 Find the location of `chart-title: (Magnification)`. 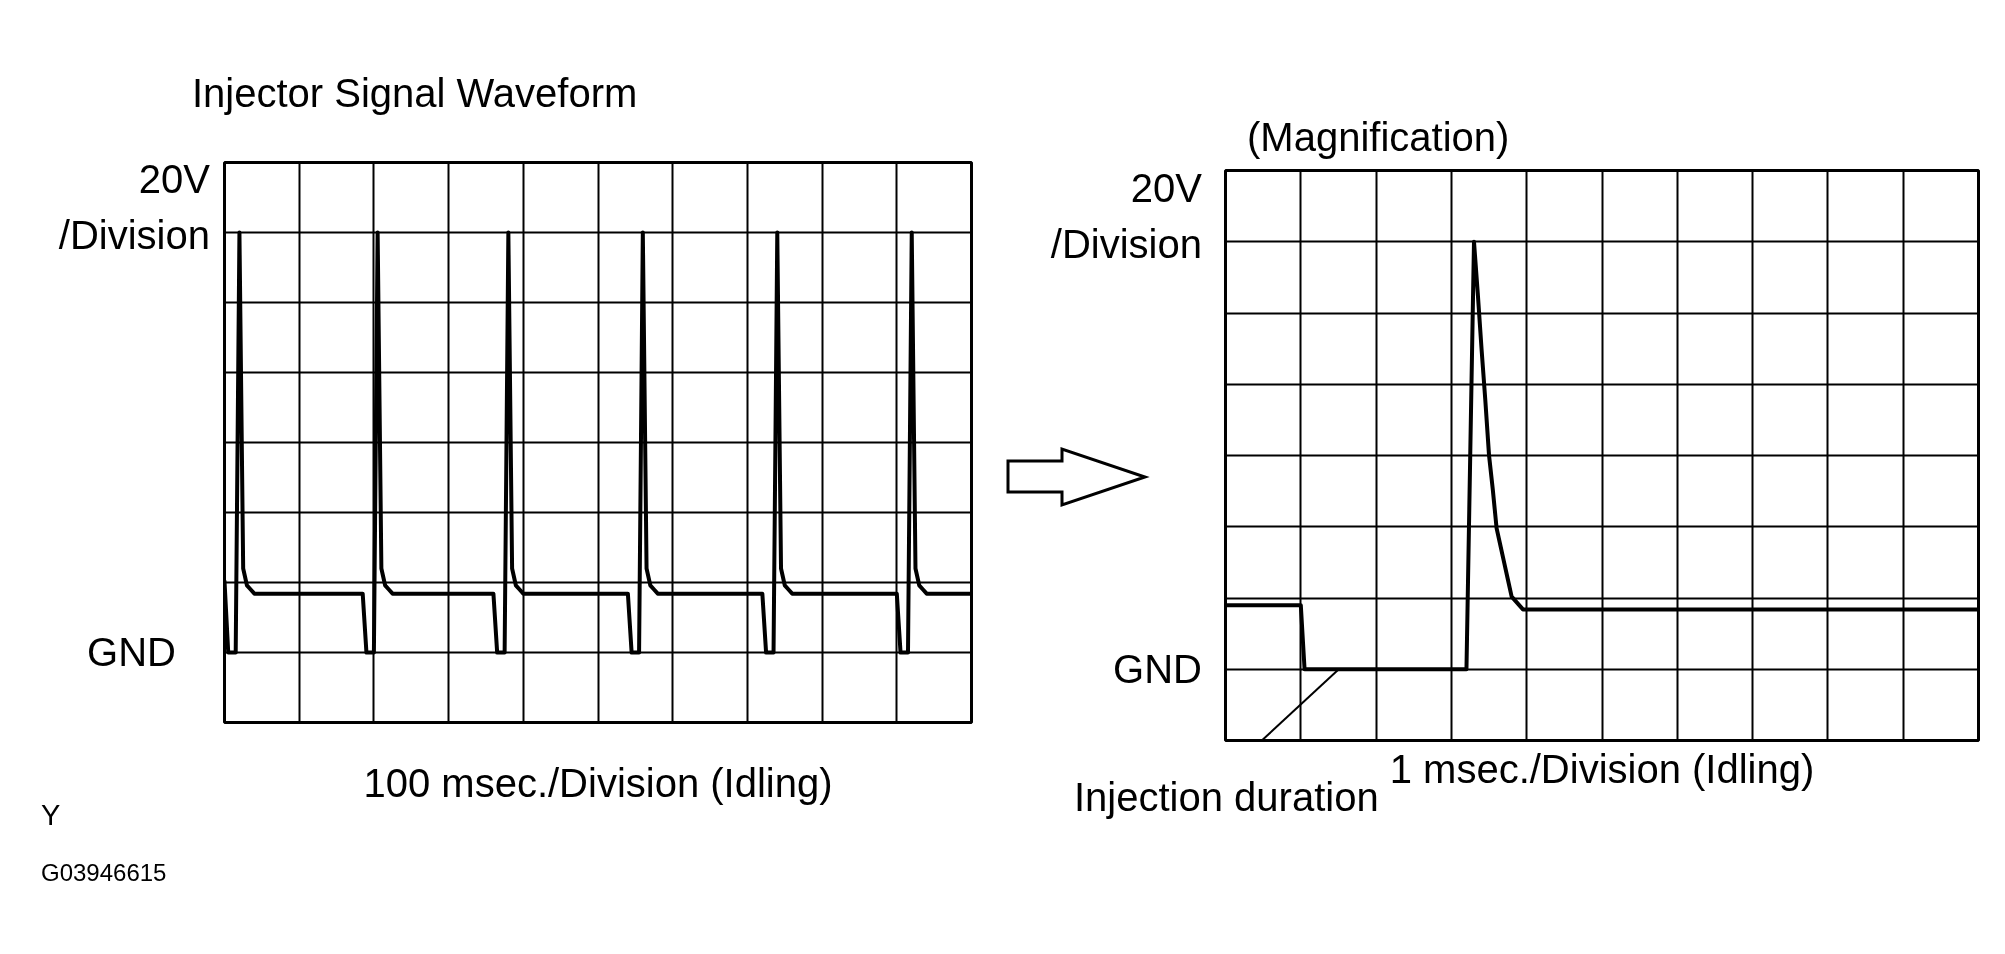

chart-title: (Magnification) is located at coordinates (1378, 137).